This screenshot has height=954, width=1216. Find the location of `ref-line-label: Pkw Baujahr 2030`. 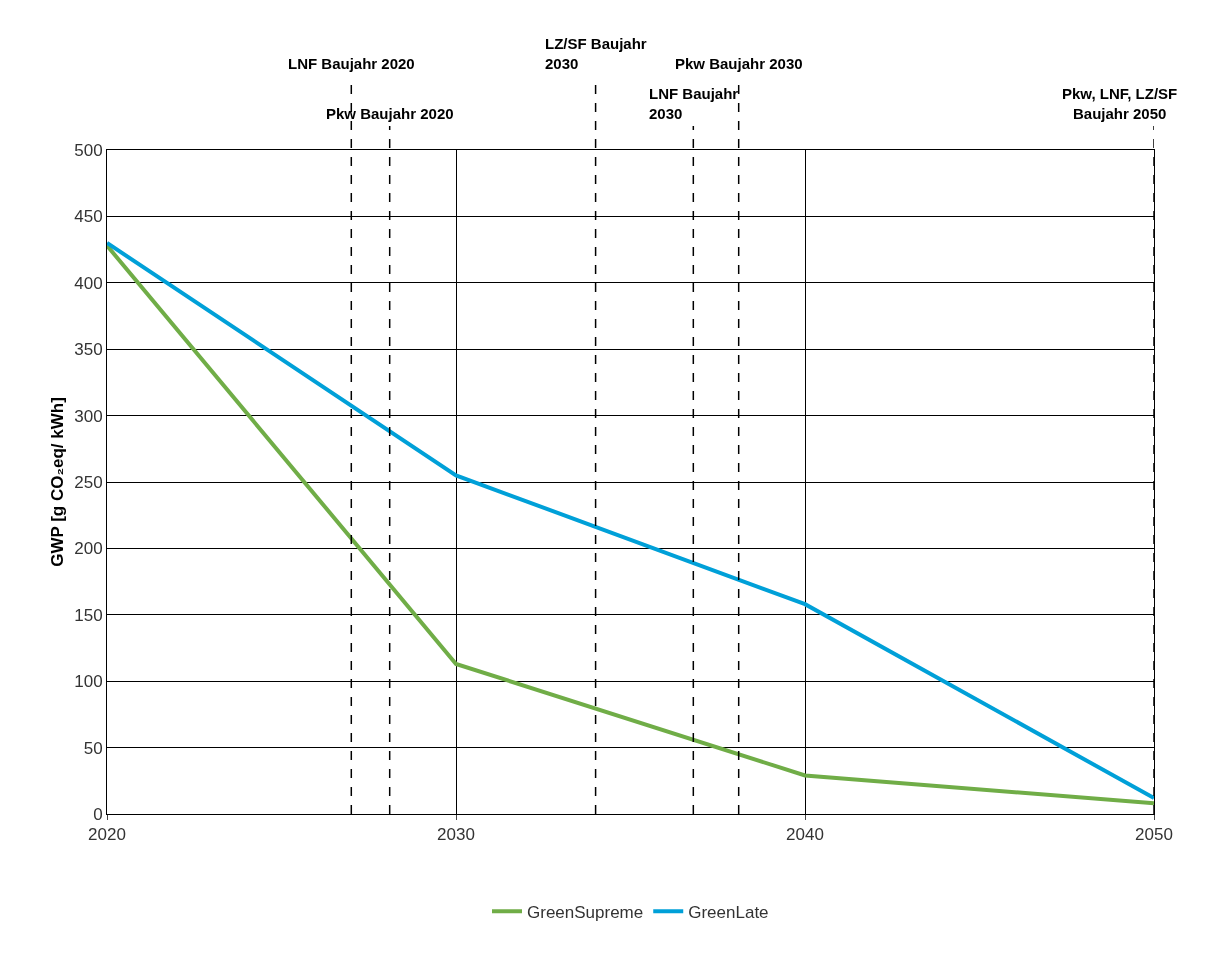

ref-line-label: Pkw Baujahr 2030 is located at coordinates (739, 63).